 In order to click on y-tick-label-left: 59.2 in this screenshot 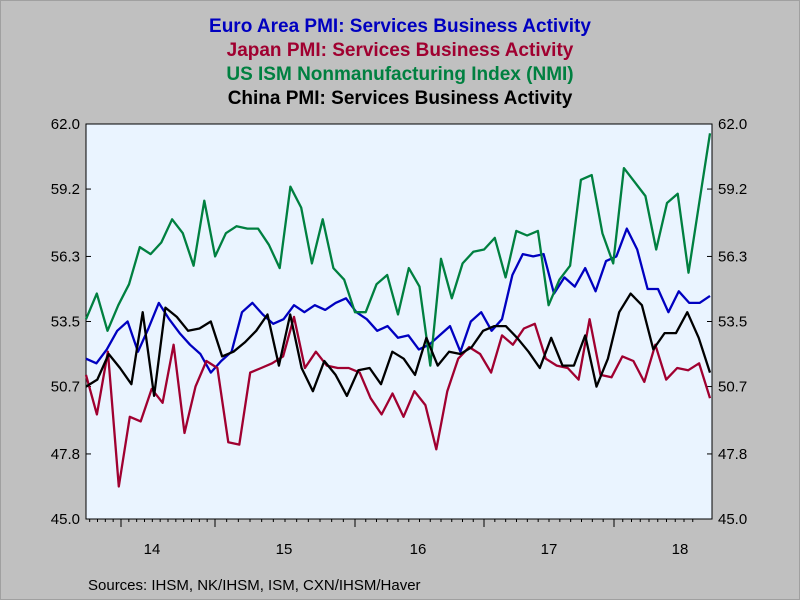, I will do `click(65, 189)`.